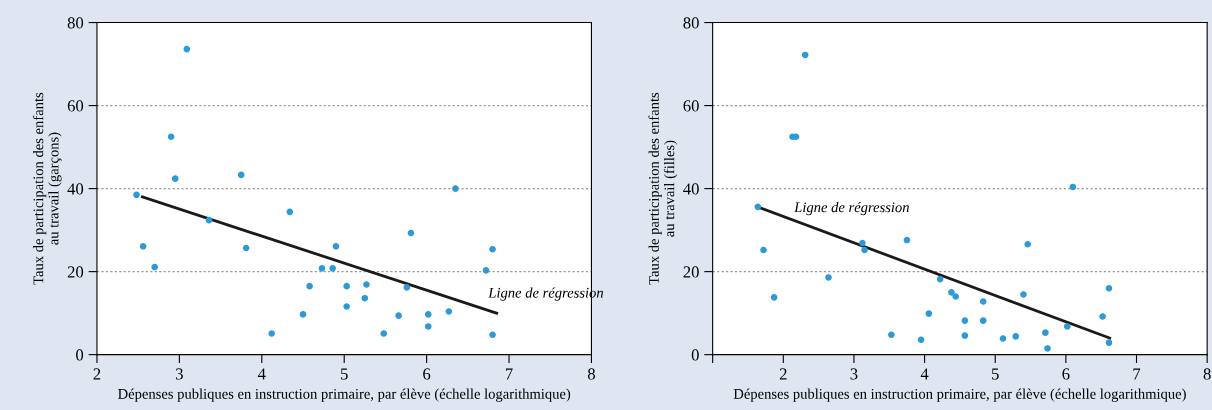 The height and width of the screenshot is (410, 1212). Describe the element at coordinates (663, 188) in the screenshot. I see `y-axis-title: Taux de participation des enfants au travail (filles)` at that location.